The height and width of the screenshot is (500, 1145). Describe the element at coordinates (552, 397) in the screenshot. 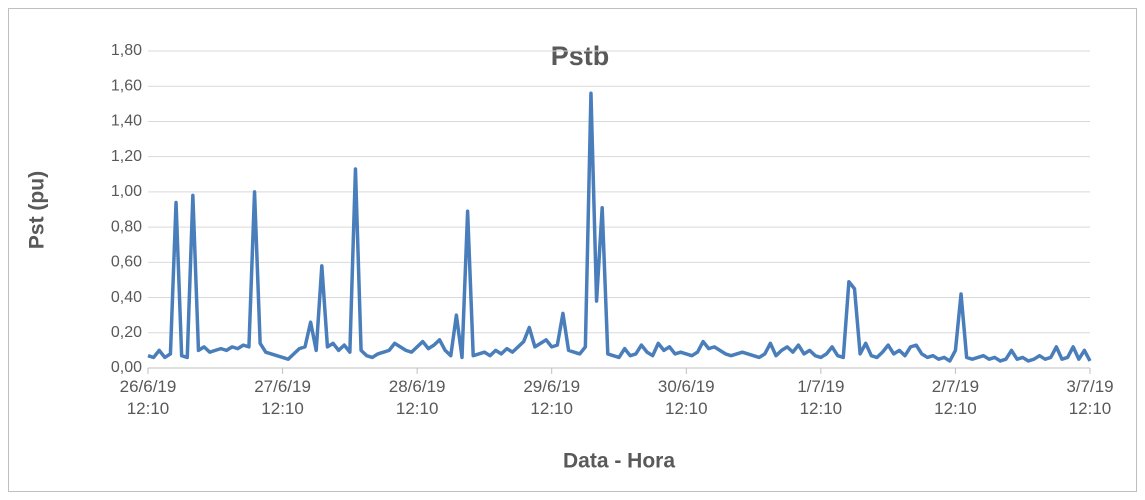

I see `x-tick-label: 29/6/19 12:10` at that location.